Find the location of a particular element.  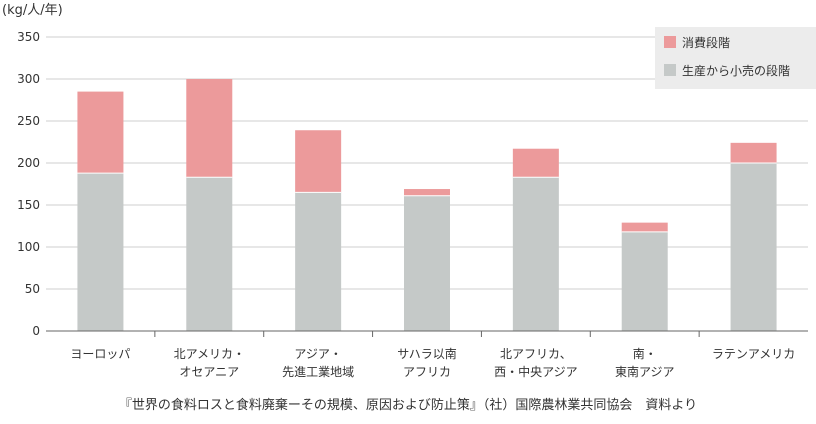

y-tick-label: 350 is located at coordinates (28, 37).